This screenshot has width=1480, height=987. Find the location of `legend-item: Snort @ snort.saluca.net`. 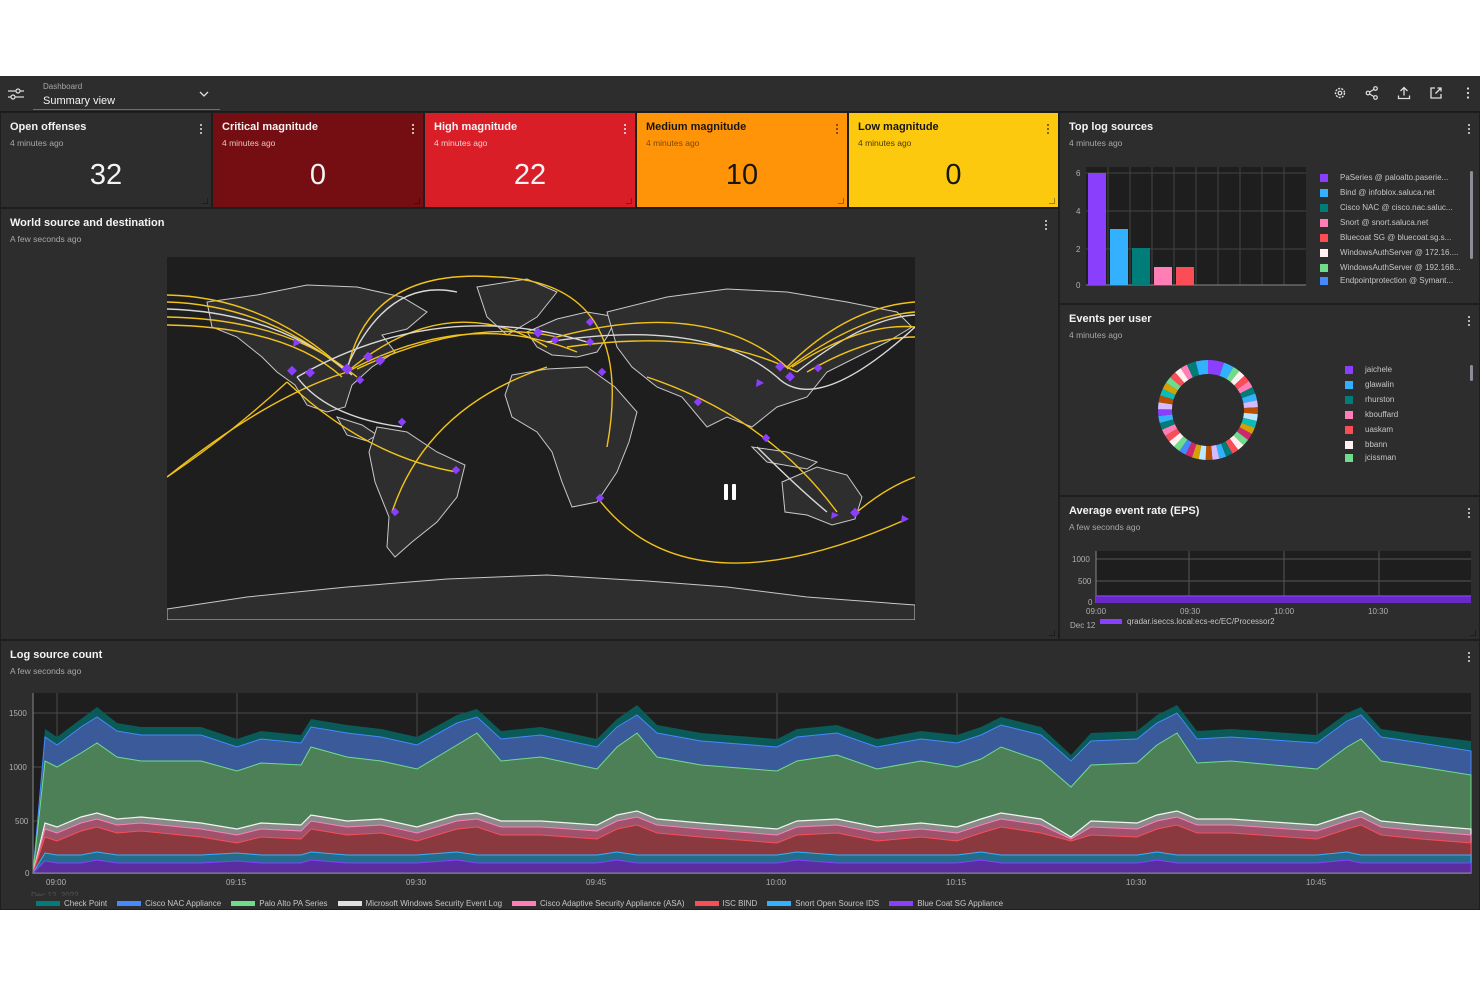

legend-item: Snort @ snort.saluca.net is located at coordinates (1374, 222).